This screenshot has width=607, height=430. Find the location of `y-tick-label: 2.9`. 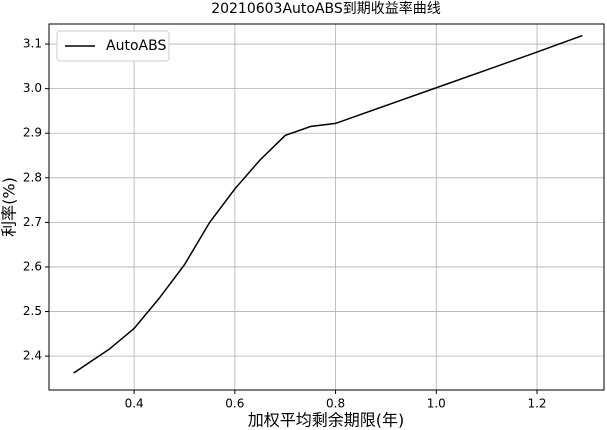

y-tick-label: 2.9 is located at coordinates (32, 133).